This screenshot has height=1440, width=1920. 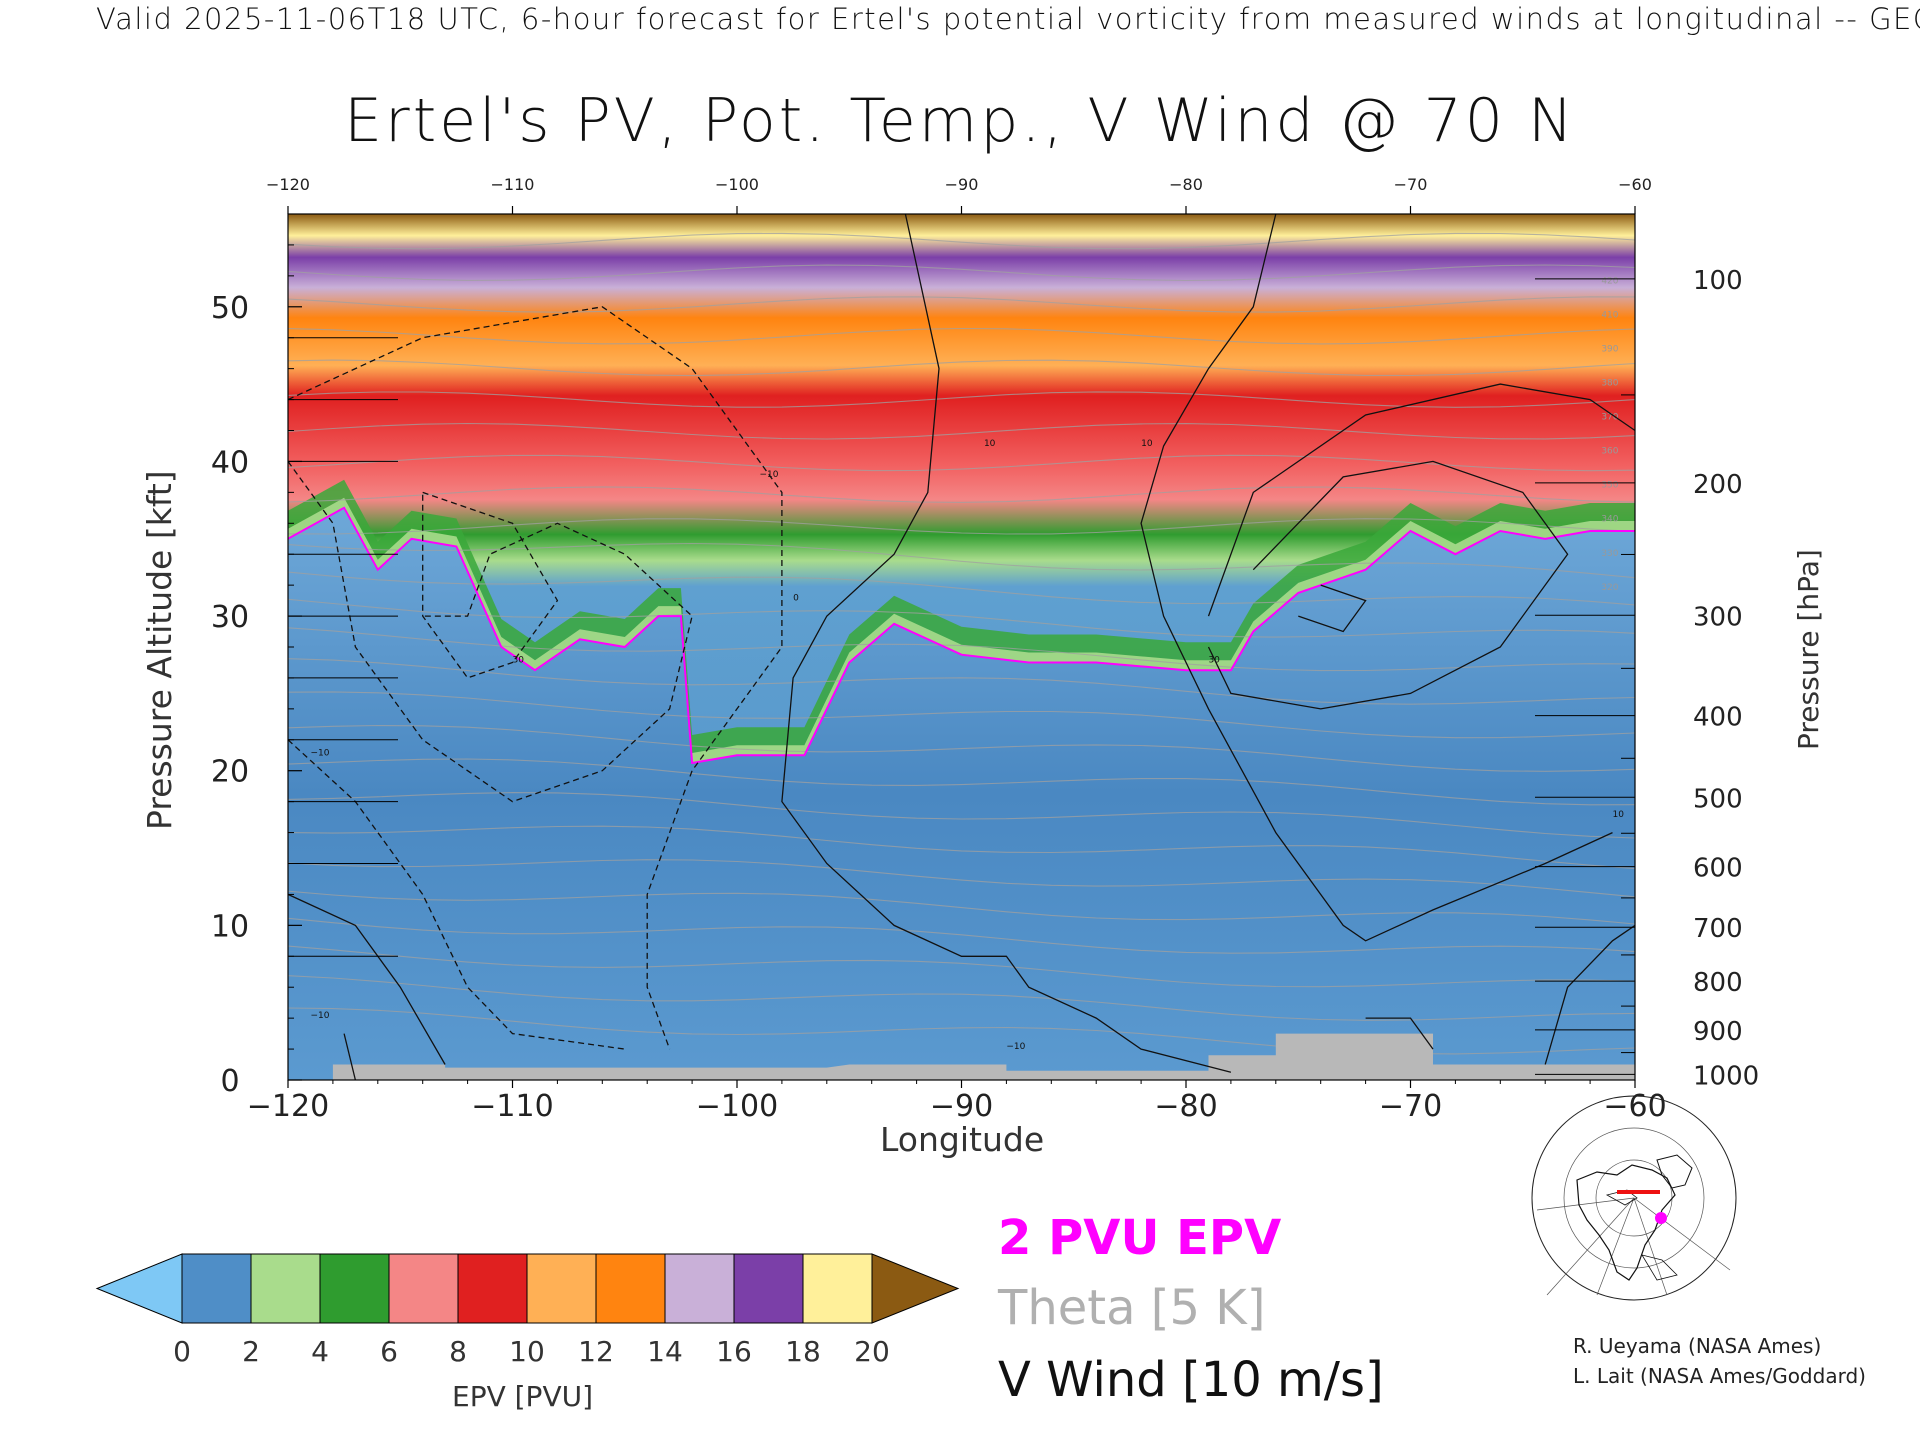 I want to click on x-tick-label-top: −120, so click(x=288, y=184).